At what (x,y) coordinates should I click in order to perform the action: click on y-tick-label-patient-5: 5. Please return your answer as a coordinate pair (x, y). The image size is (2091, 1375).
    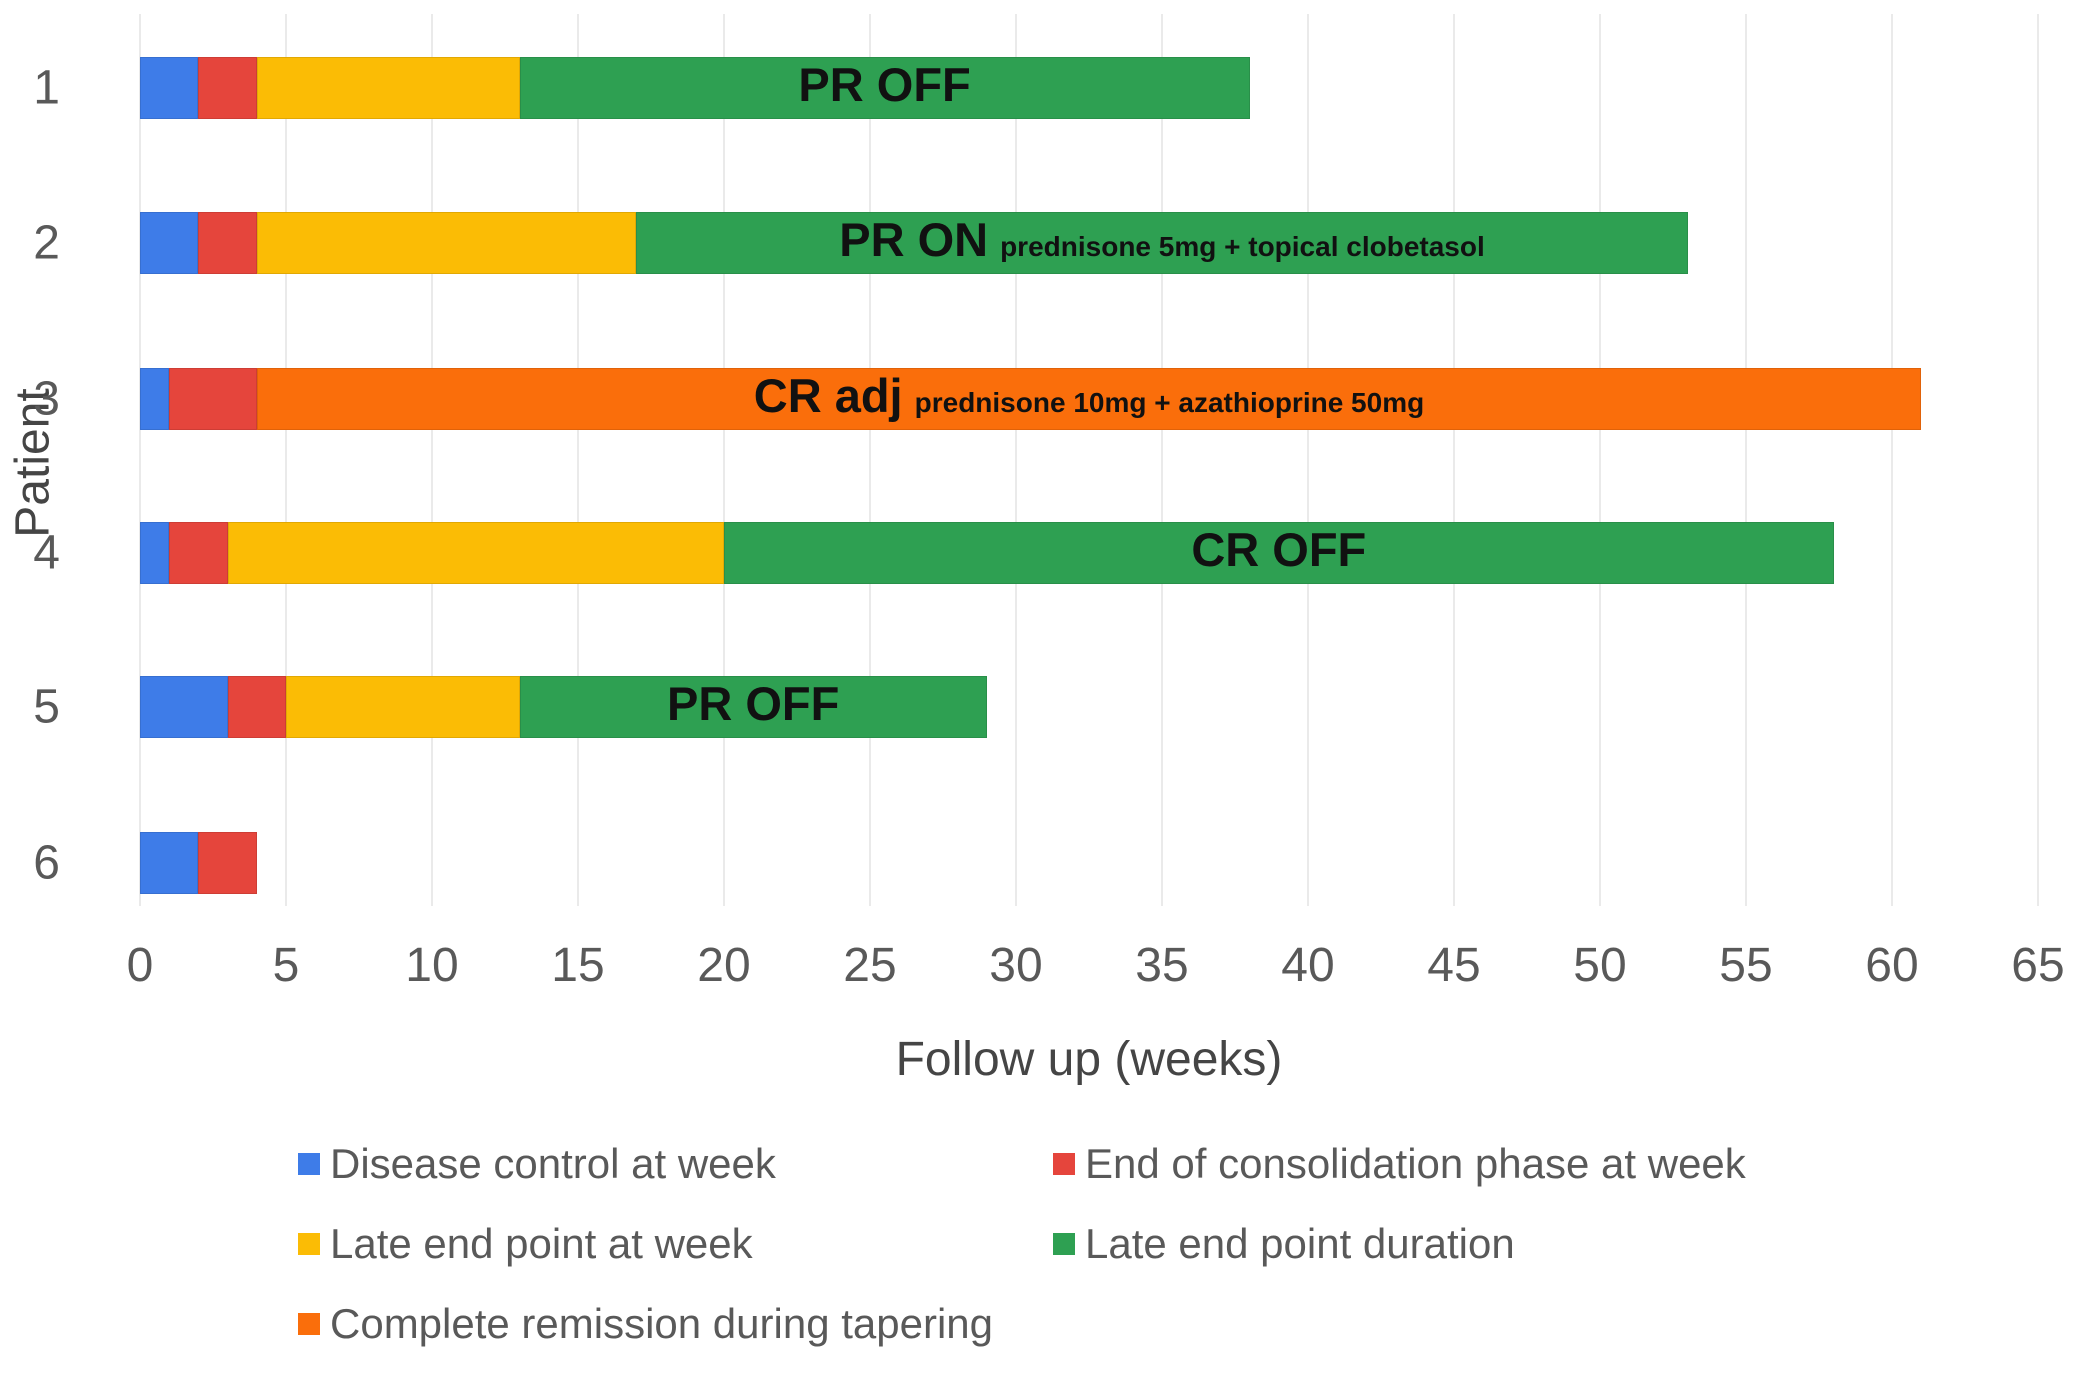
    Looking at the image, I should click on (46, 707).